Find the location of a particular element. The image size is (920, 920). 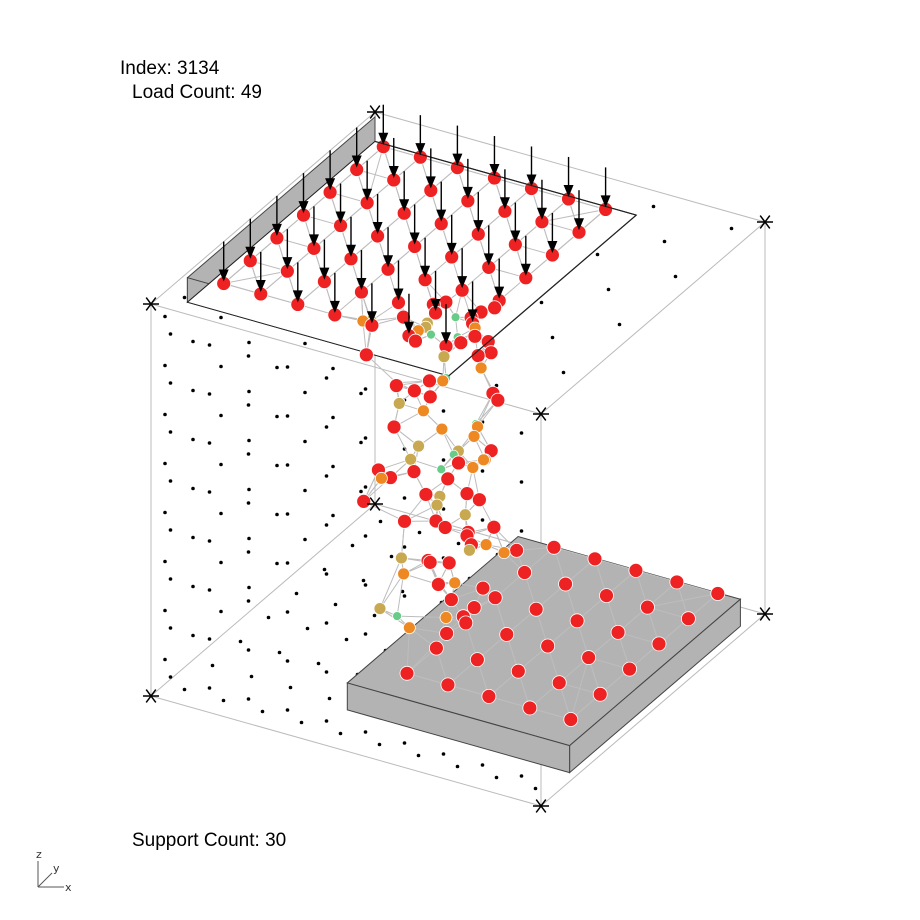

y-axis-line is located at coordinates (45, 880).